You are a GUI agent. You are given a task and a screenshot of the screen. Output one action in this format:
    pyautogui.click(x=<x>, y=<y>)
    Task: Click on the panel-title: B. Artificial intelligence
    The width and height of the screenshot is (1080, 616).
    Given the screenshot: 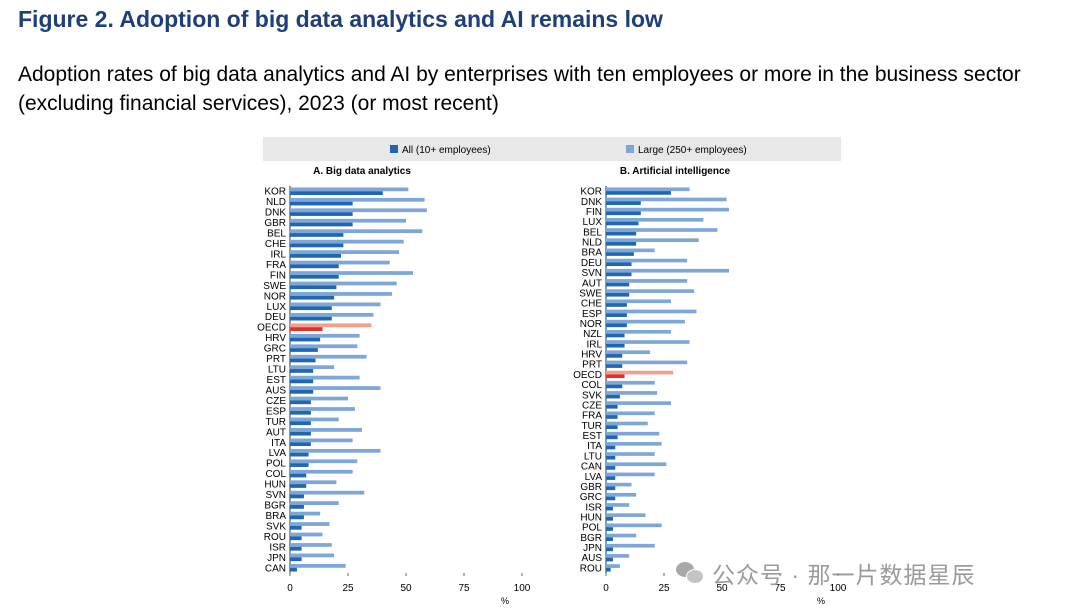 What is the action you would take?
    pyautogui.click(x=675, y=171)
    